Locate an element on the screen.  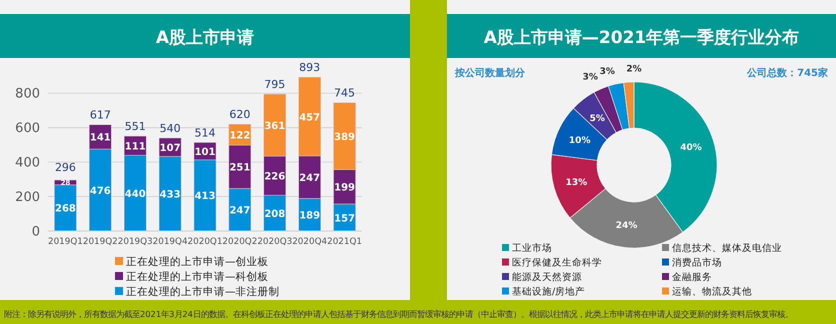
total-label: 745 is located at coordinates (345, 93).